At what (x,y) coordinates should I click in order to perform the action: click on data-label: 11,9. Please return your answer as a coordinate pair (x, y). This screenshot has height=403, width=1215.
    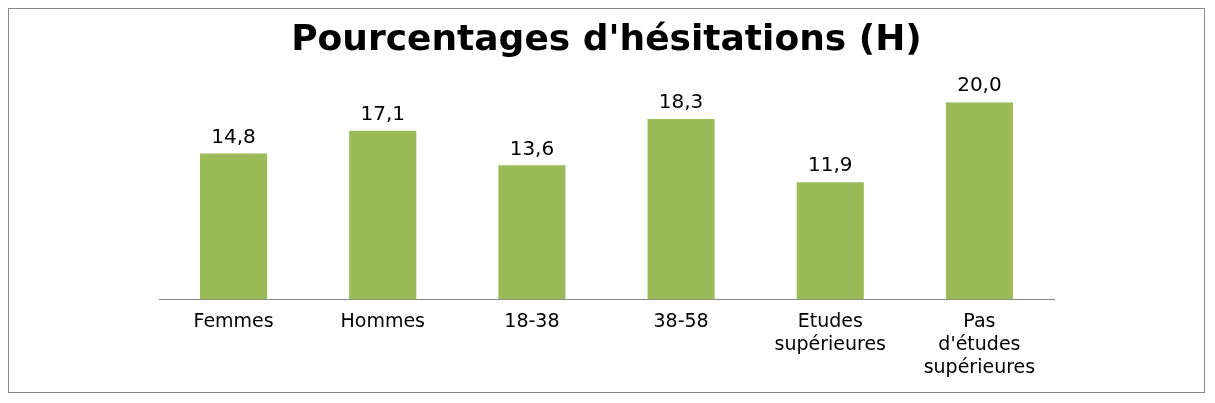
    Looking at the image, I should click on (830, 164).